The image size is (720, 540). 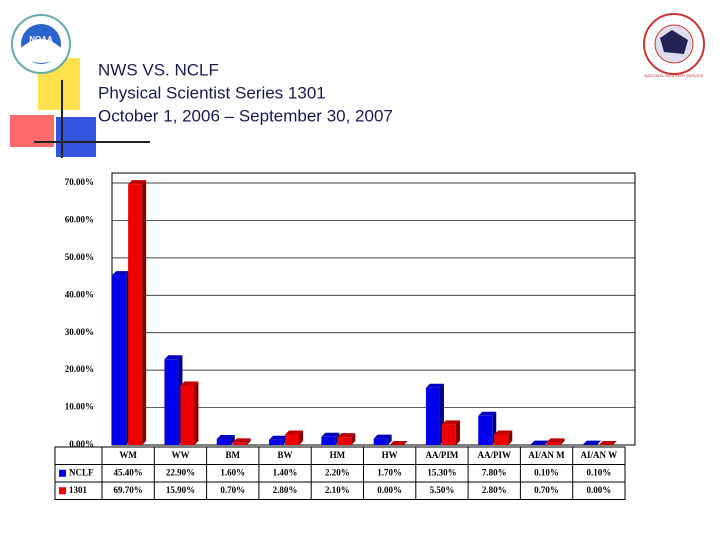 What do you see at coordinates (337, 472) in the screenshot?
I see `data-label: 2.20%` at bounding box center [337, 472].